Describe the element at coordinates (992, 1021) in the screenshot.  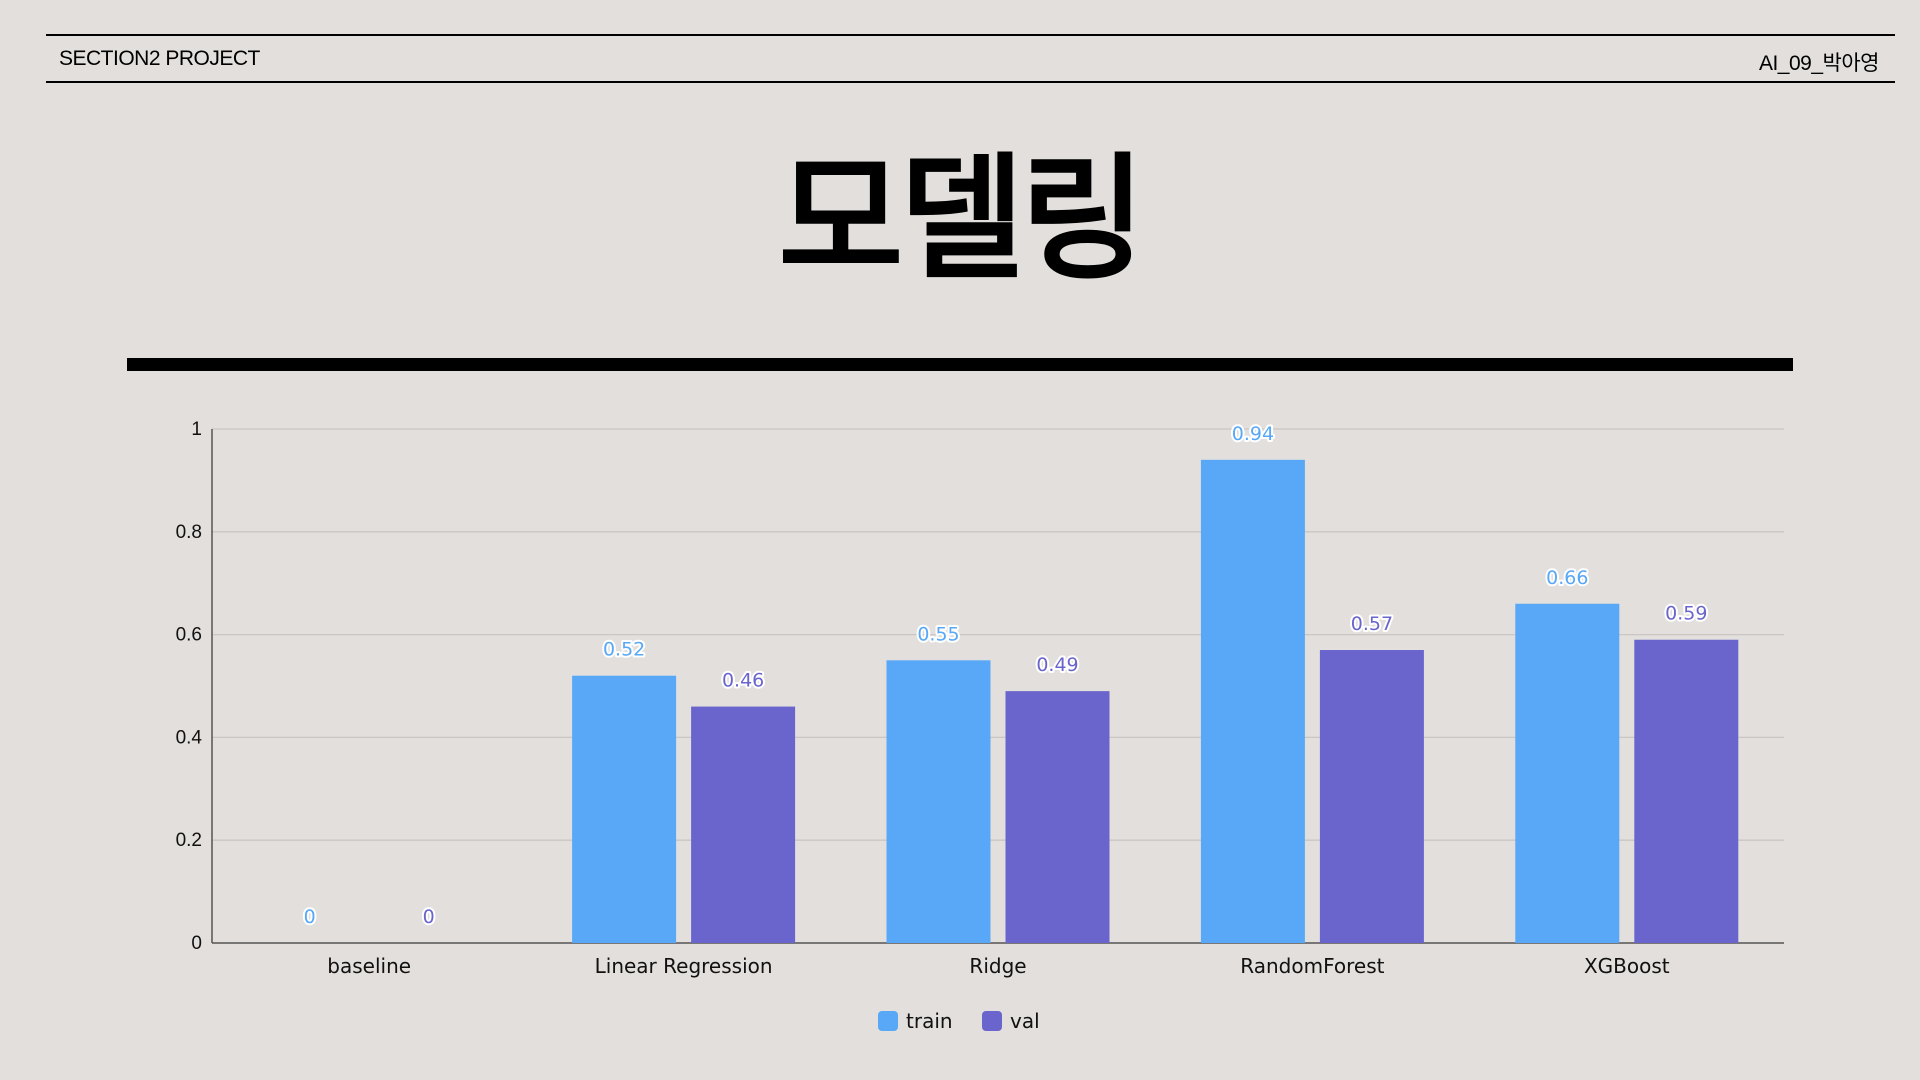
I see `legend-swatch-val` at that location.